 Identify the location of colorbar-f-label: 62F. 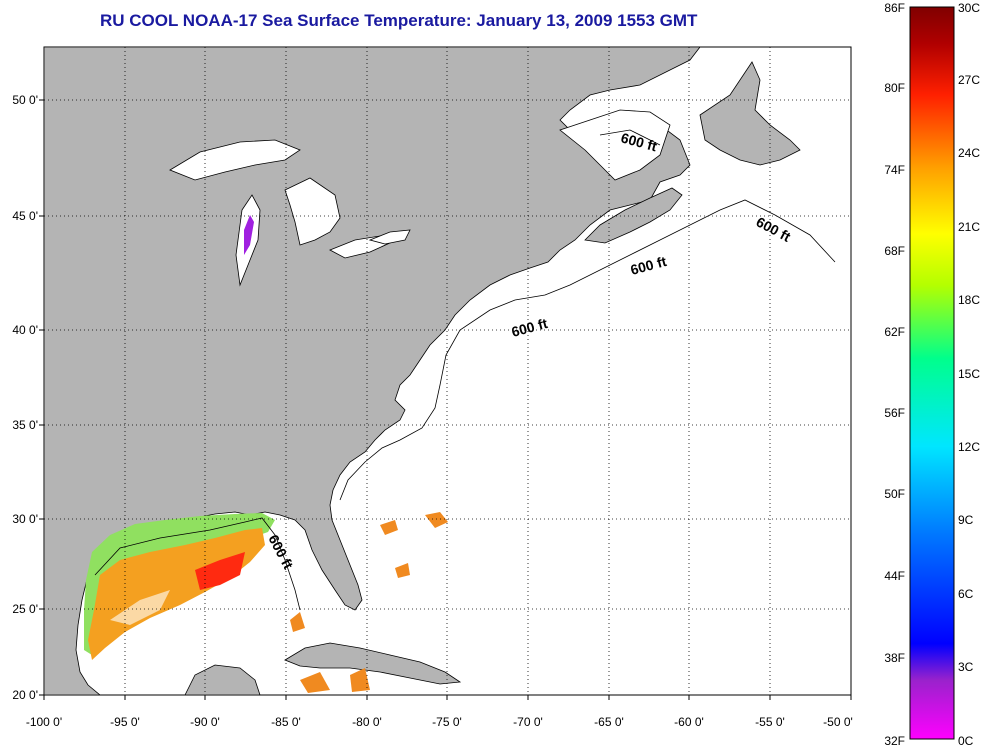
(894, 332).